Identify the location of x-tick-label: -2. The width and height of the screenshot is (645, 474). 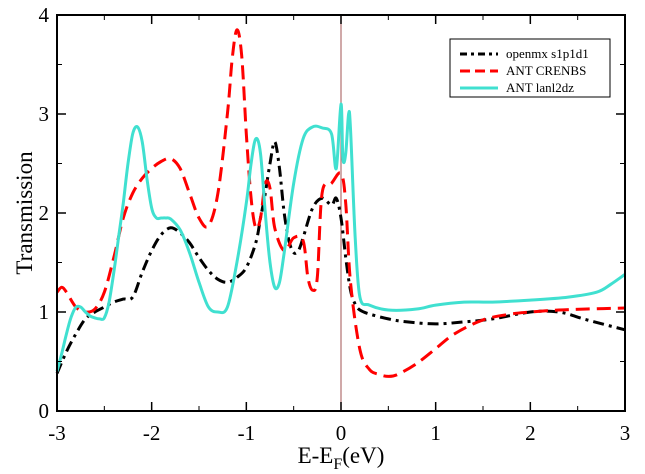
(152, 433).